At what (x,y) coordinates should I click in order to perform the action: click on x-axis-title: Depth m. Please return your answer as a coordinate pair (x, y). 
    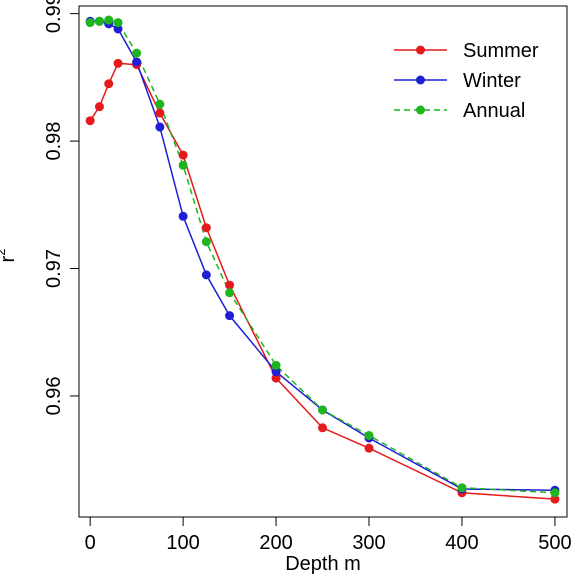
    Looking at the image, I should click on (323, 564).